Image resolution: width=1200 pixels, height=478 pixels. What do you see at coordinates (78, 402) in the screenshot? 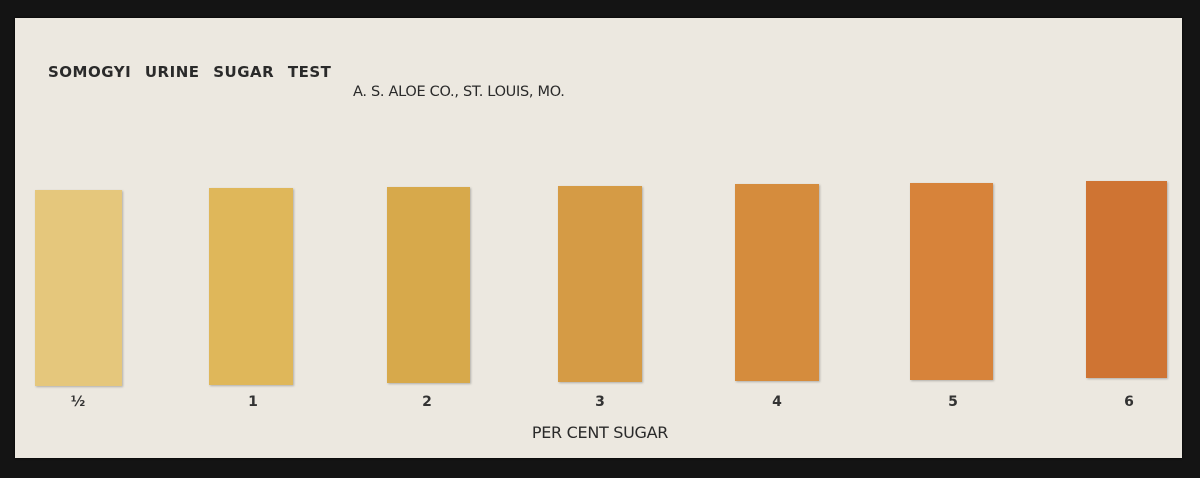
I see `swatch-label: ½` at bounding box center [78, 402].